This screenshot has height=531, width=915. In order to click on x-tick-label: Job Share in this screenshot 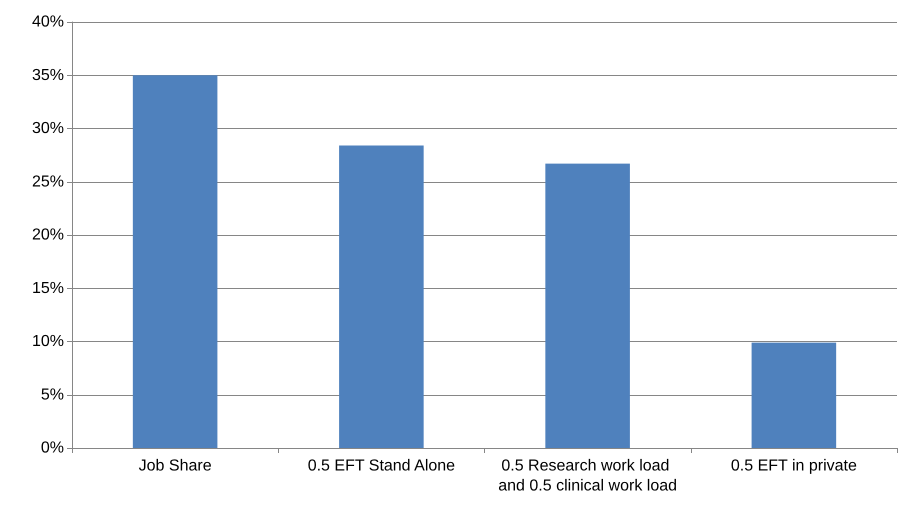, I will do `click(175, 466)`.